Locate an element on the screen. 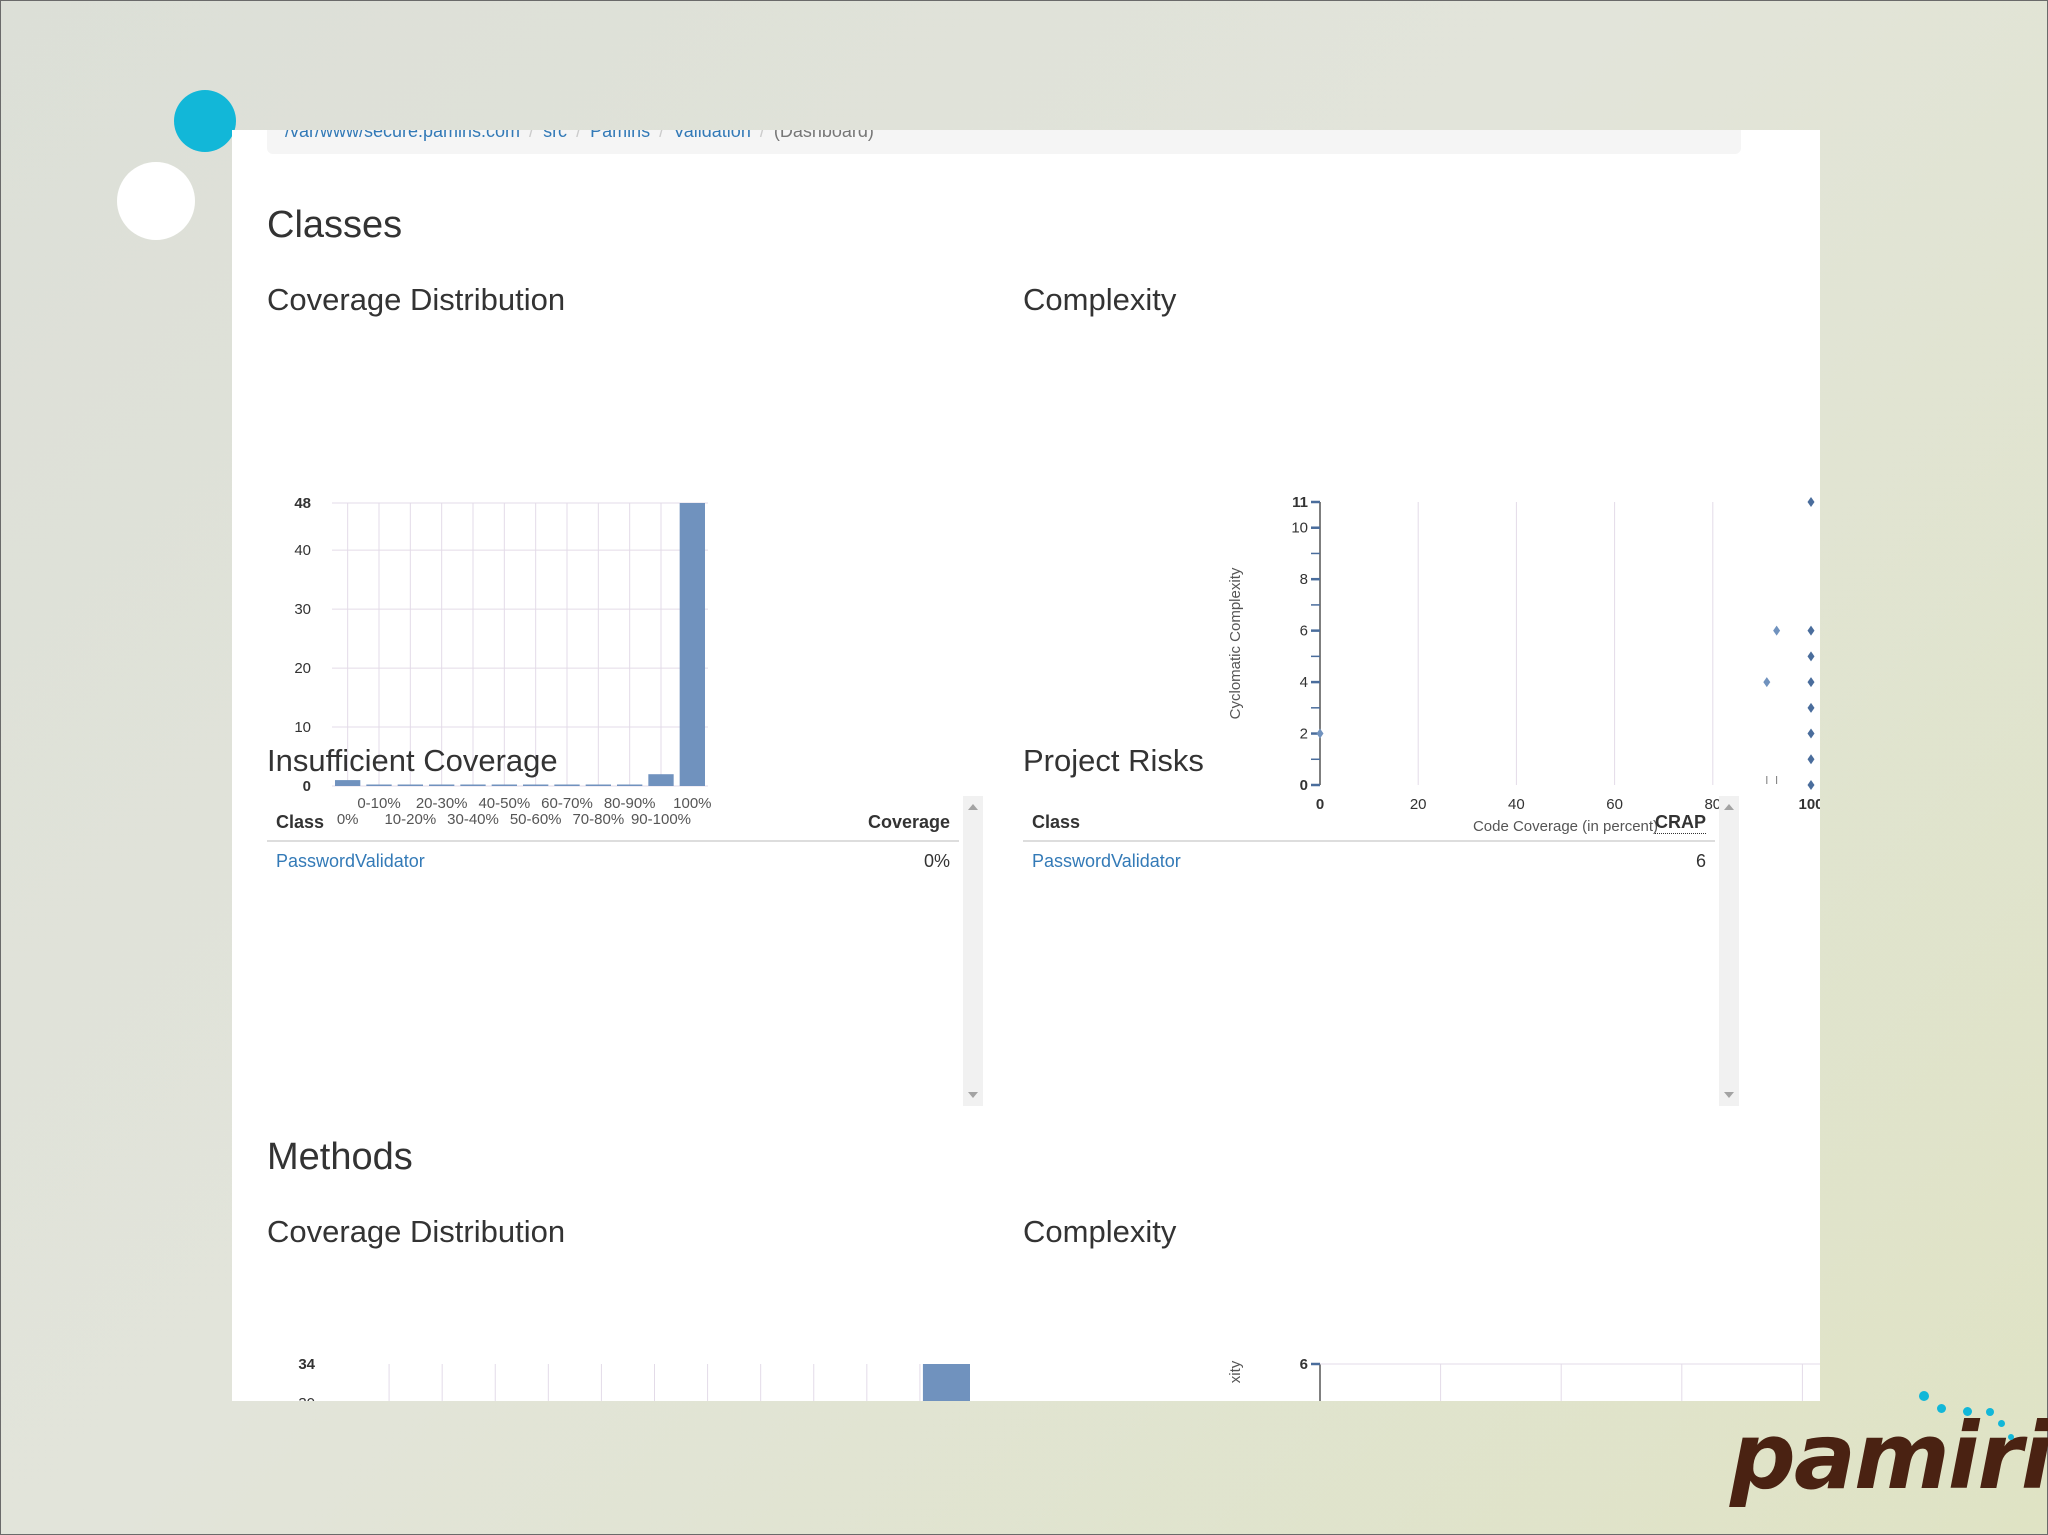 The height and width of the screenshot is (1535, 2048). x-tick-label: 0 is located at coordinates (1320, 804).